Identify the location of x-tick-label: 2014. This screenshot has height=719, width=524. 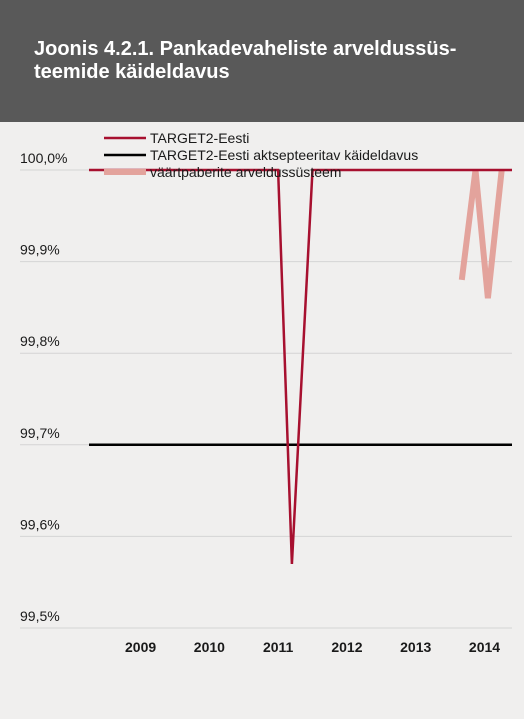
(484, 647).